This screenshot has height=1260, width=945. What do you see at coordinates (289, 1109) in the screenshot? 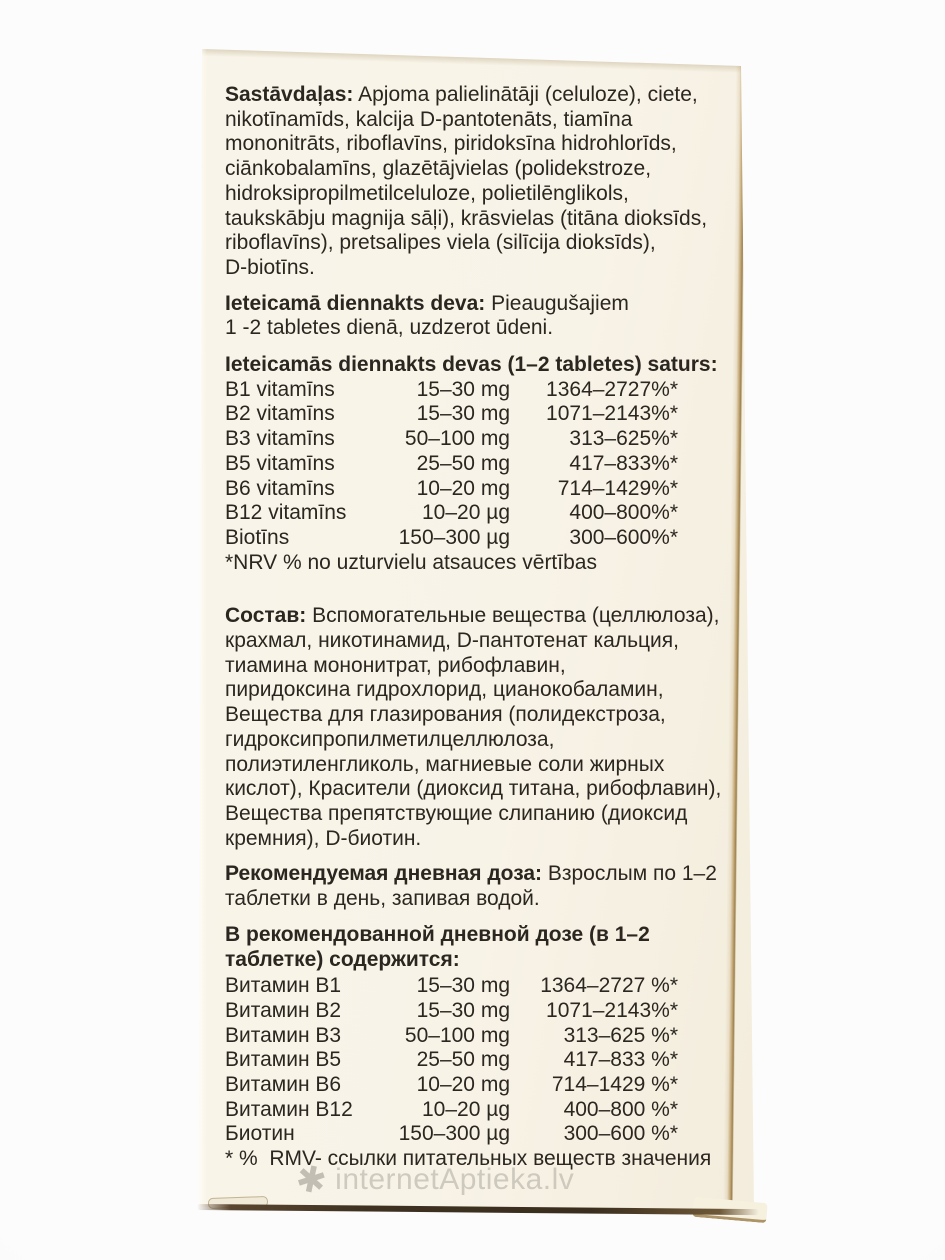
I see `cell-vitamin: Витамин B12` at bounding box center [289, 1109].